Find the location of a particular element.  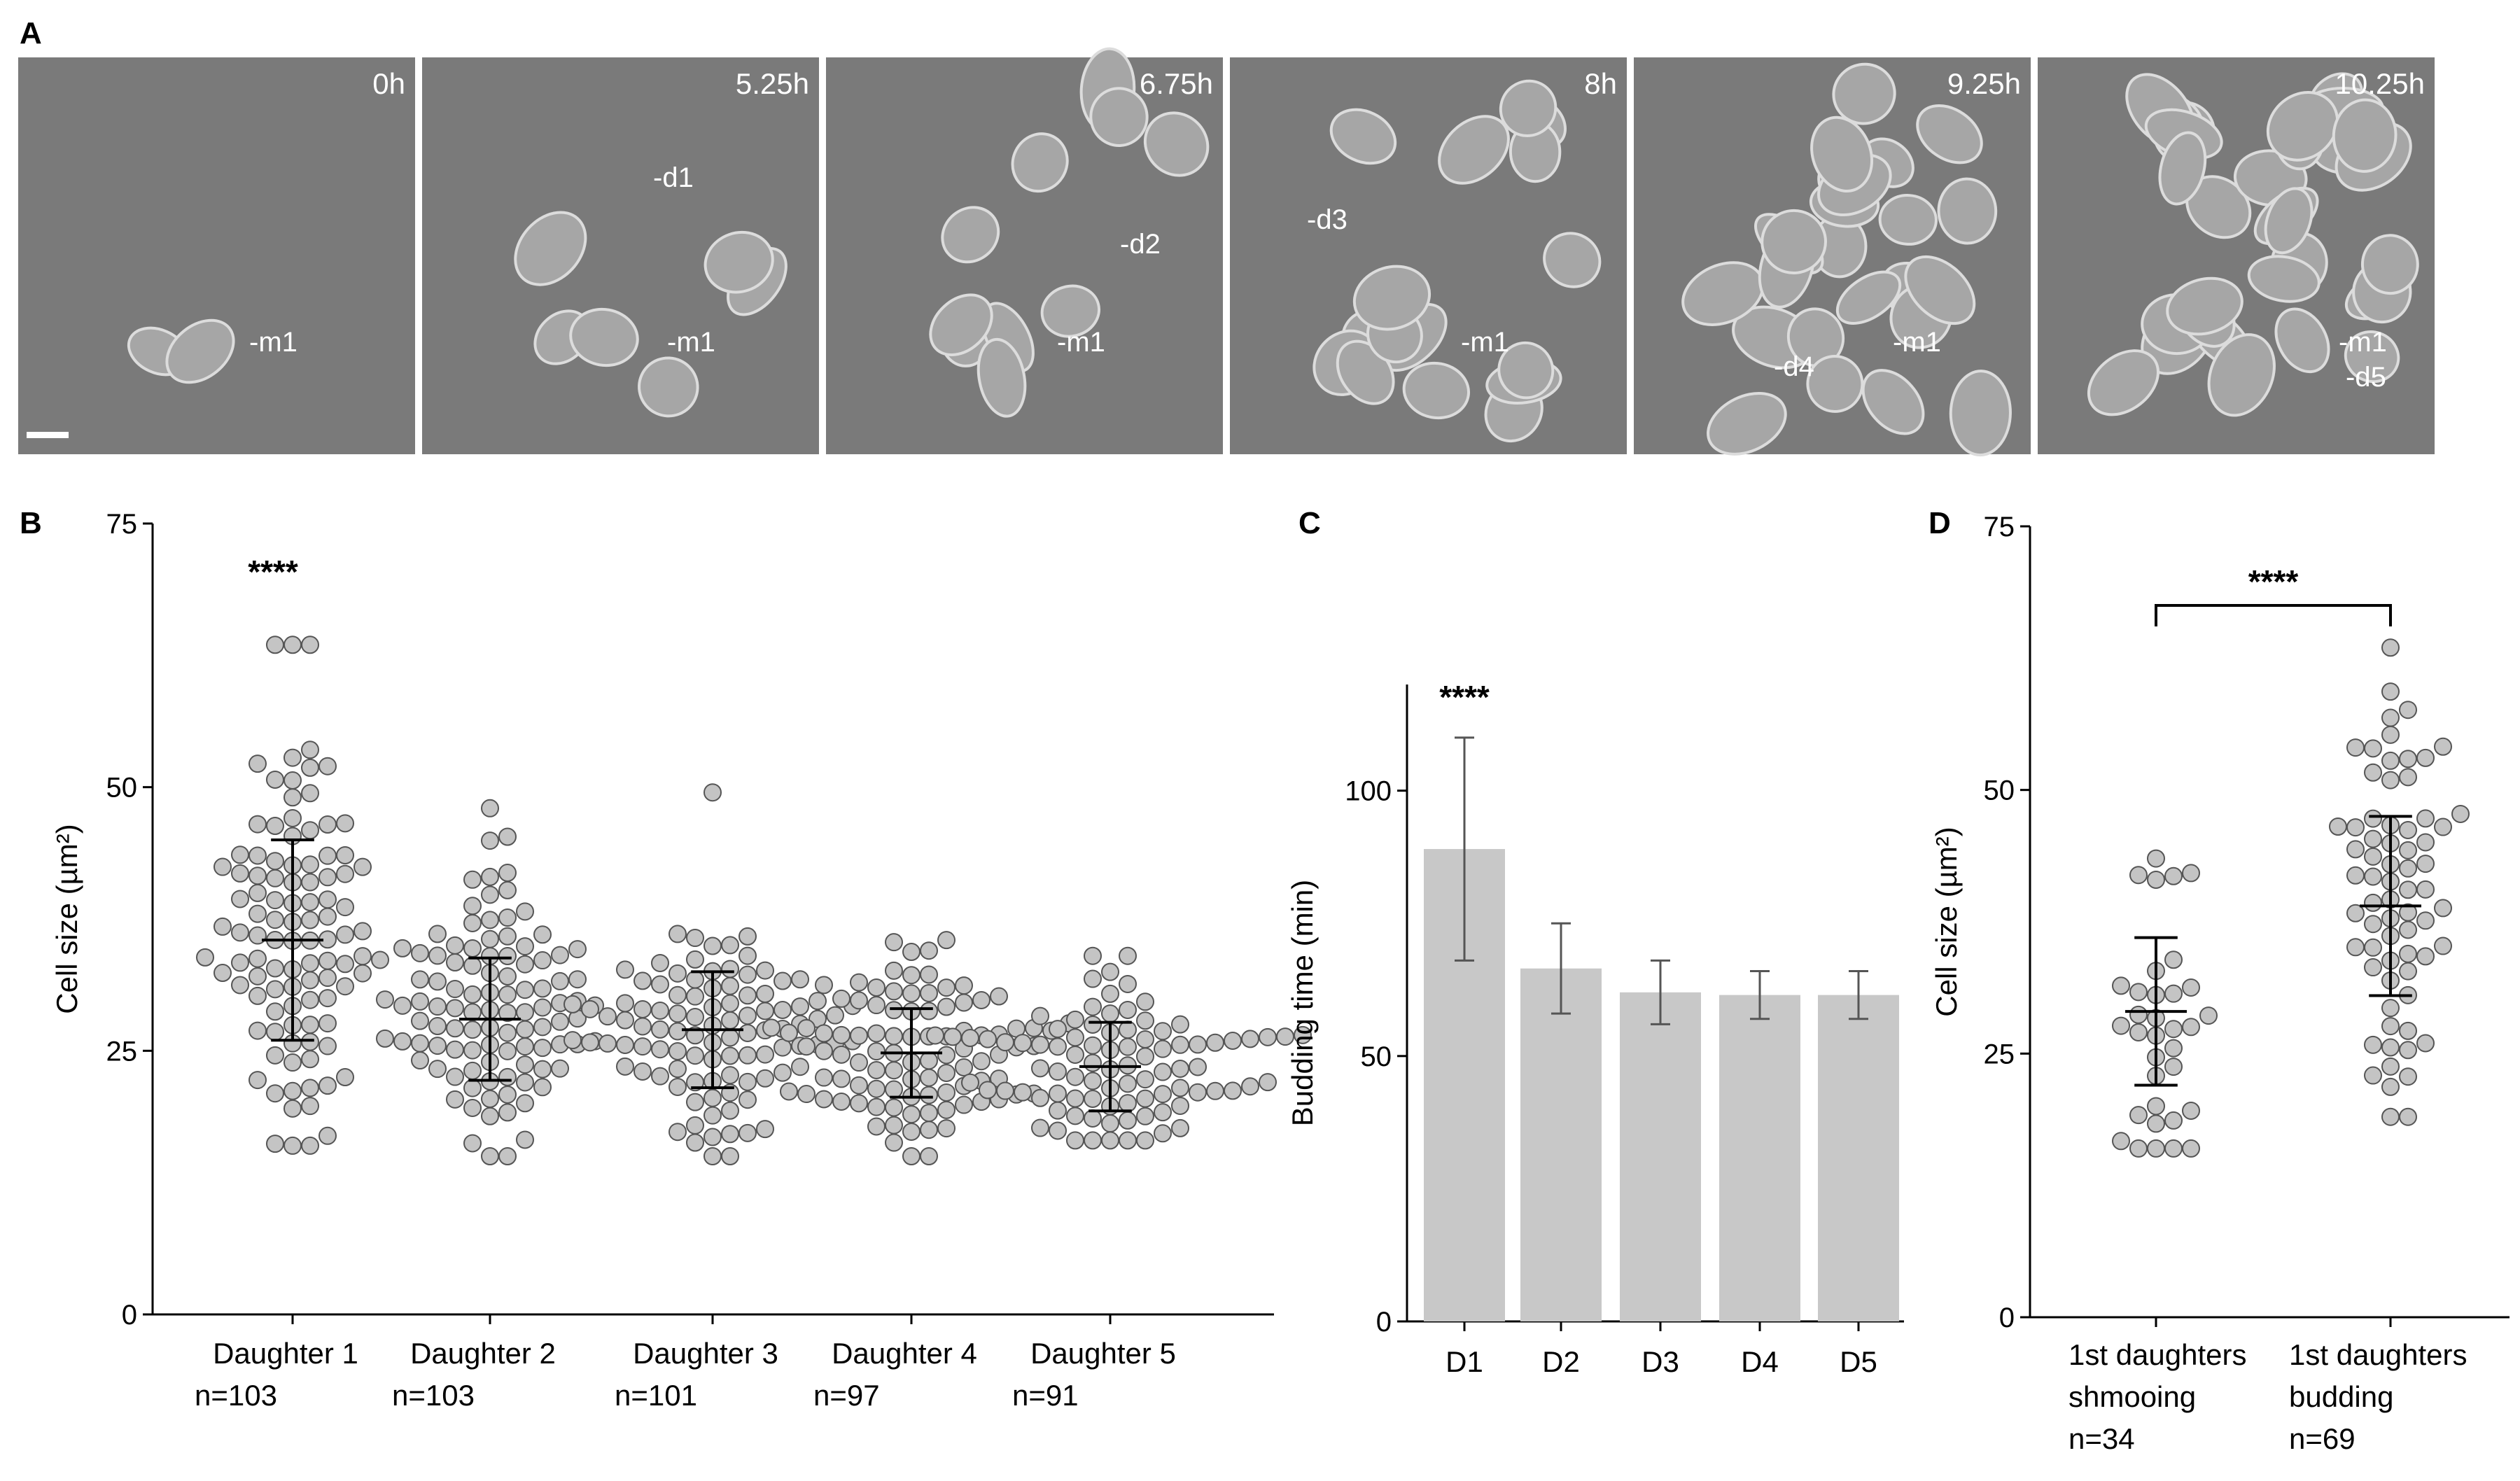

cell-label: -d5 is located at coordinates (2366, 377).